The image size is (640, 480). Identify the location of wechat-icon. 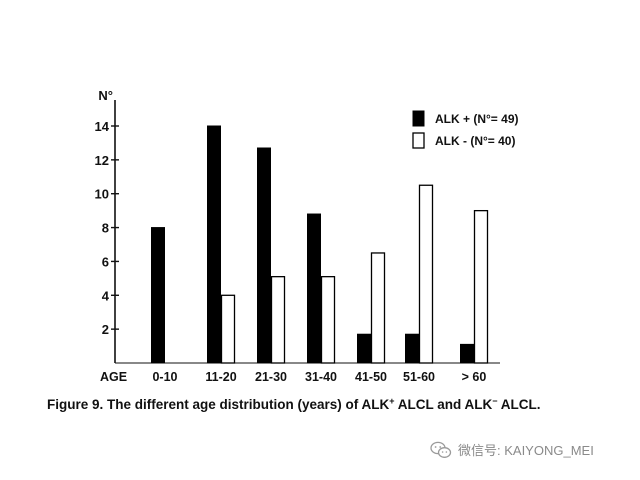
(441, 449).